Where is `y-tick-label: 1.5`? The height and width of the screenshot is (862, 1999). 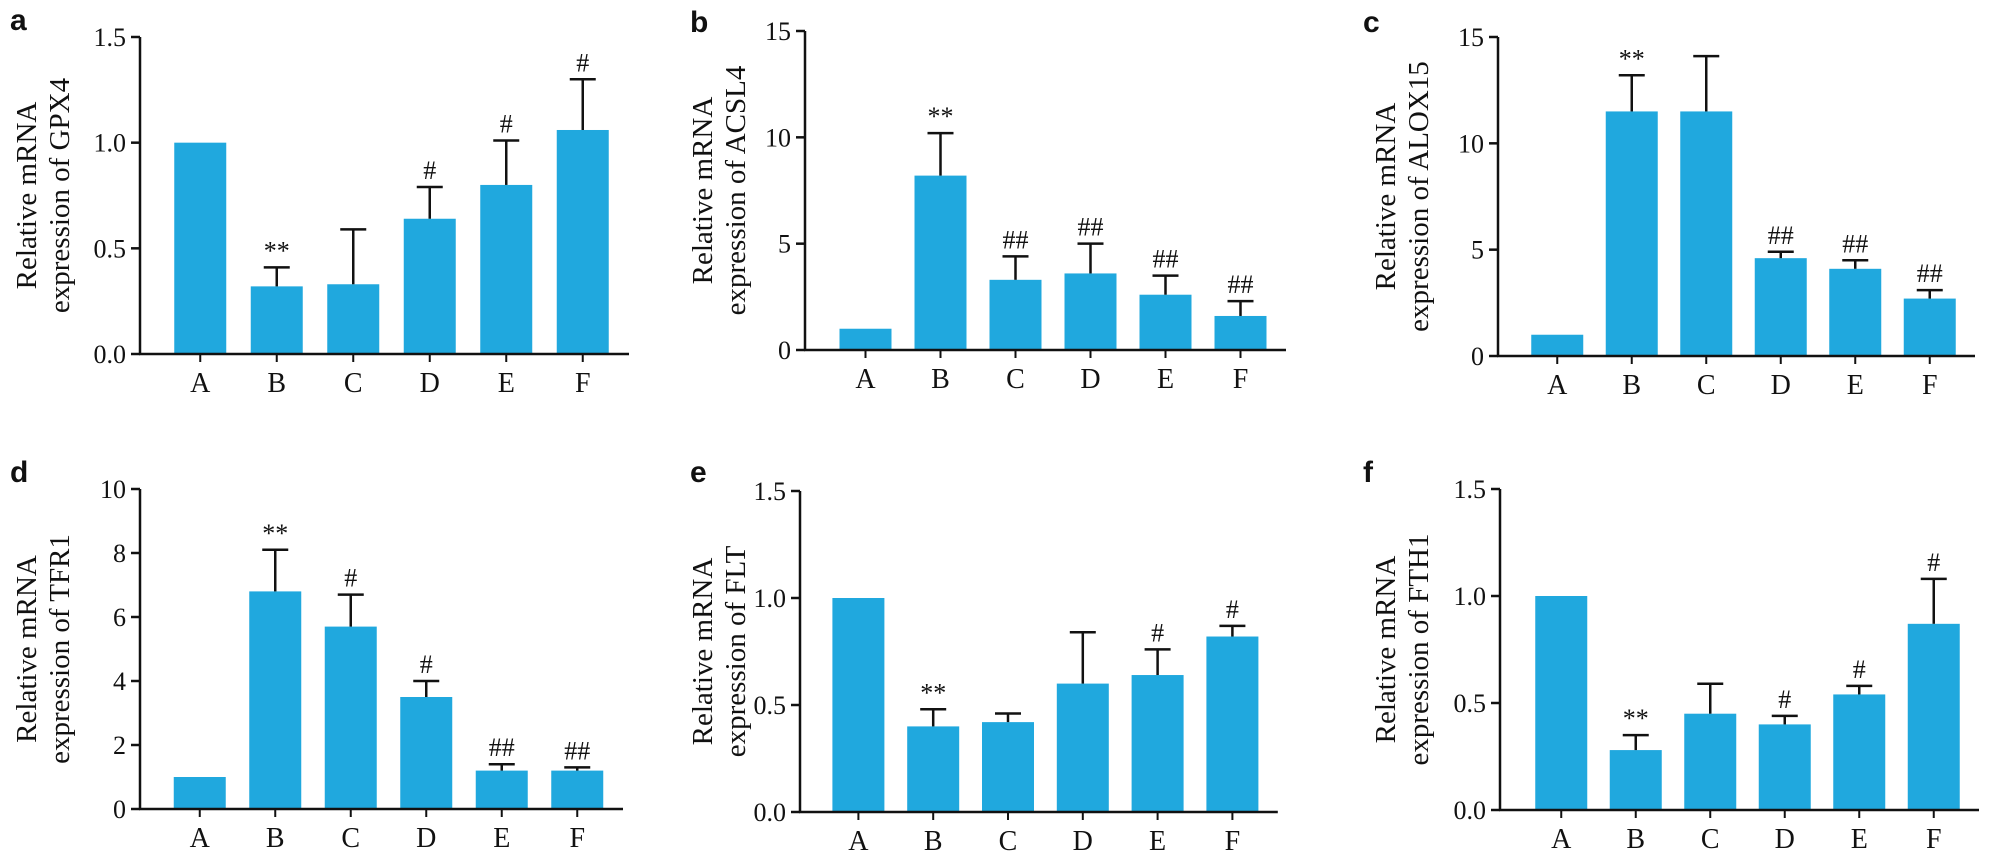 y-tick-label: 1.5 is located at coordinates (110, 37).